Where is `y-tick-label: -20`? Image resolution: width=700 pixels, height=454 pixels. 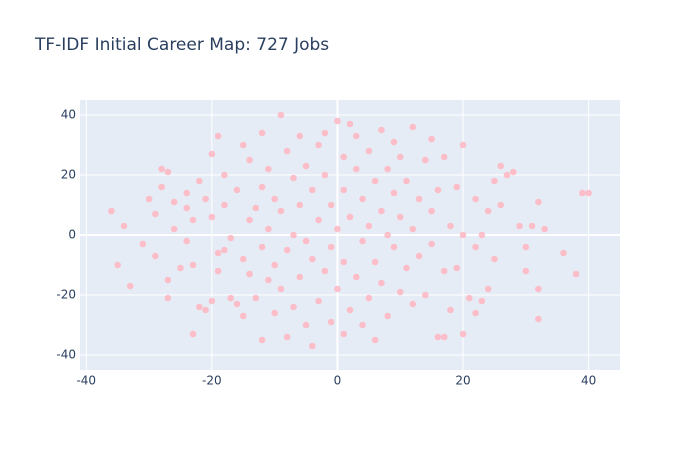
y-tick-label: -20 is located at coordinates (66, 295).